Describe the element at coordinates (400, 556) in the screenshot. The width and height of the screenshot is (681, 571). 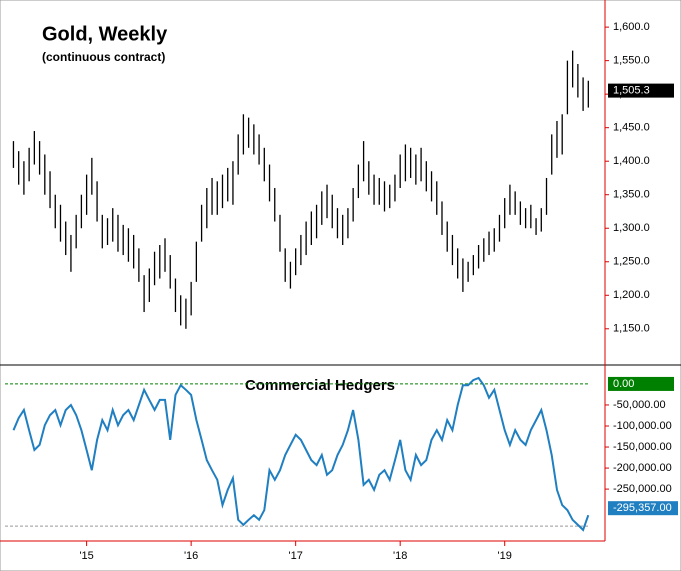
I see `x-tick-label: '18` at that location.